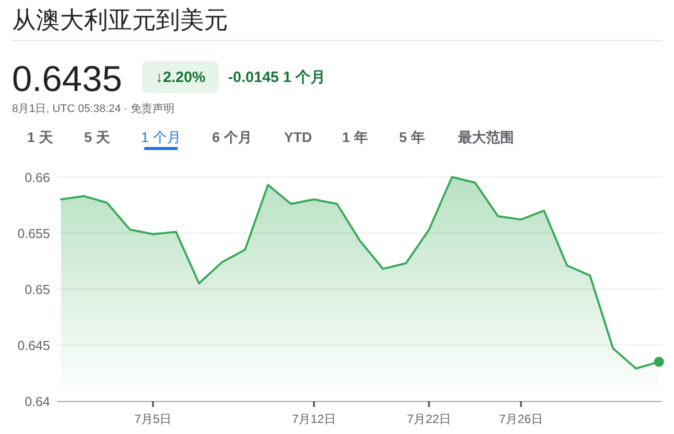 This screenshot has height=434, width=674. What do you see at coordinates (97, 137) in the screenshot?
I see `text: 5 天` at bounding box center [97, 137].